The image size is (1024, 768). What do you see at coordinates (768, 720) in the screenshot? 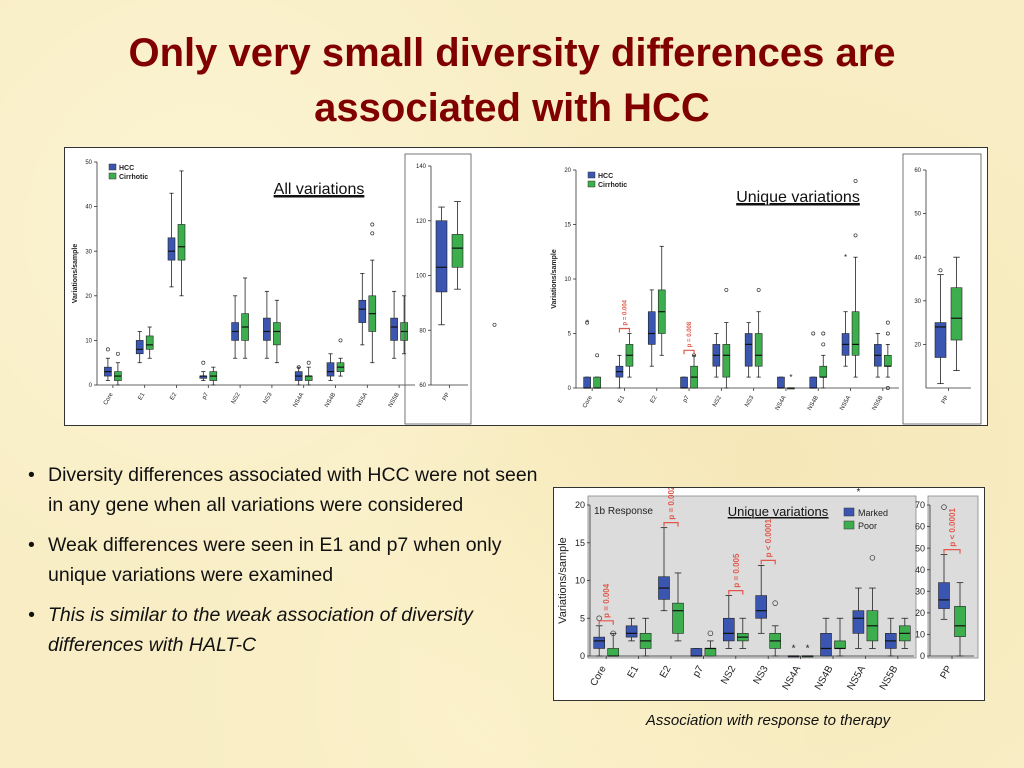
I see `figure-caption: Association with response to therapy` at bounding box center [768, 720].